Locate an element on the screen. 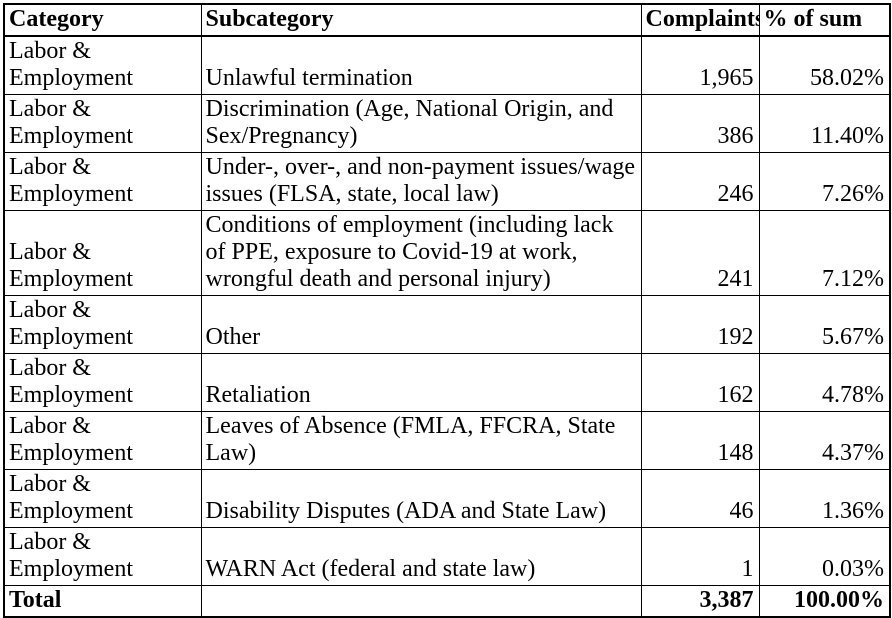  pct-cell: 4.37% is located at coordinates (824, 440).